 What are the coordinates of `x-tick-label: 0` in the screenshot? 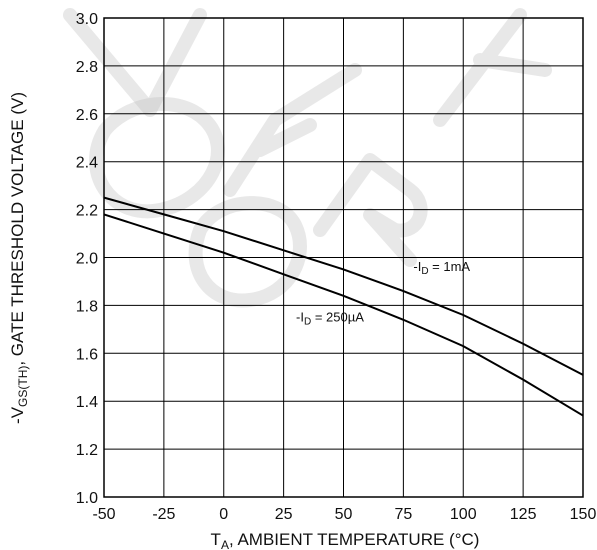 It's located at (223, 514).